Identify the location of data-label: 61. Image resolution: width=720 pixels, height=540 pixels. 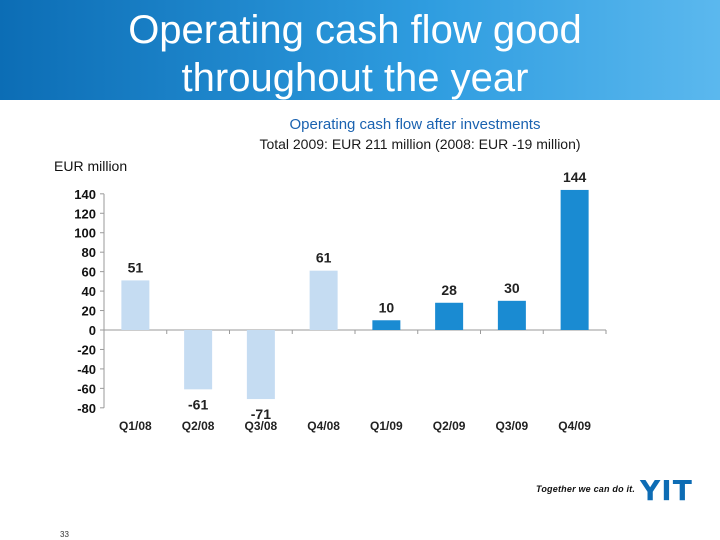
(324, 258).